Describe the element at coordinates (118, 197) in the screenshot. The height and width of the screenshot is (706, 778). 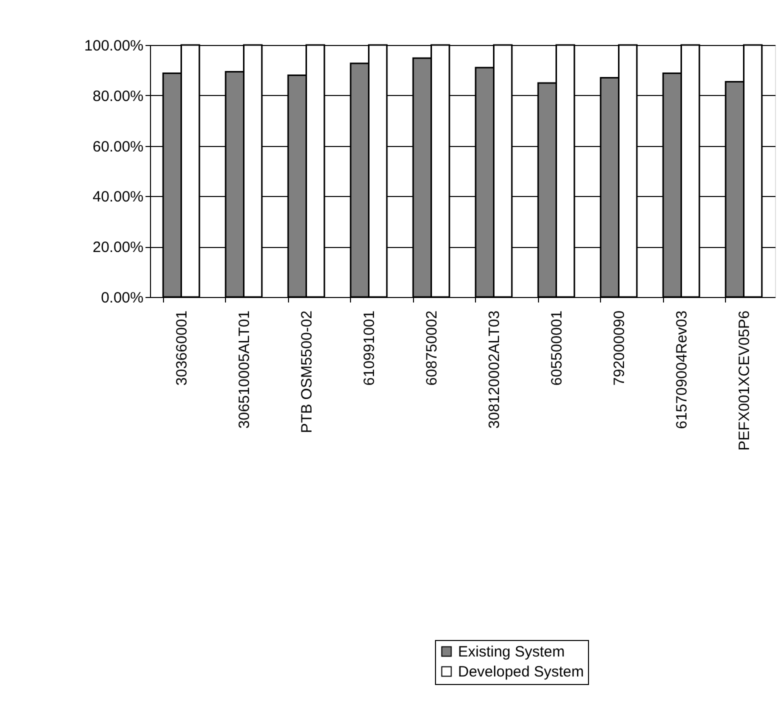
I see `y-tick-label: 40.00%` at that location.